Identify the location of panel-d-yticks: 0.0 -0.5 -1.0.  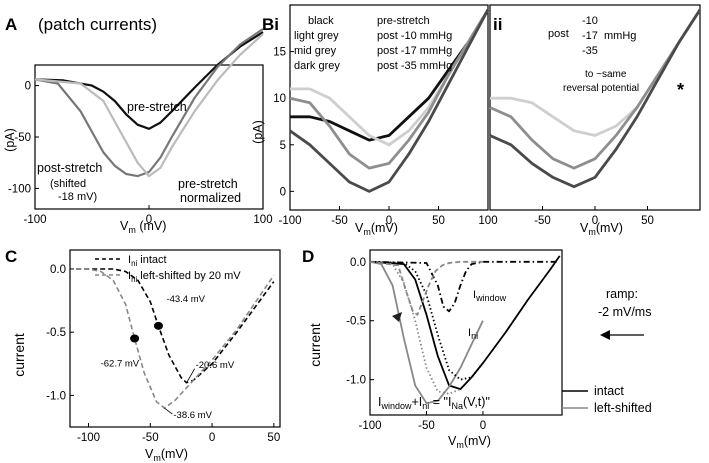
(360, 322).